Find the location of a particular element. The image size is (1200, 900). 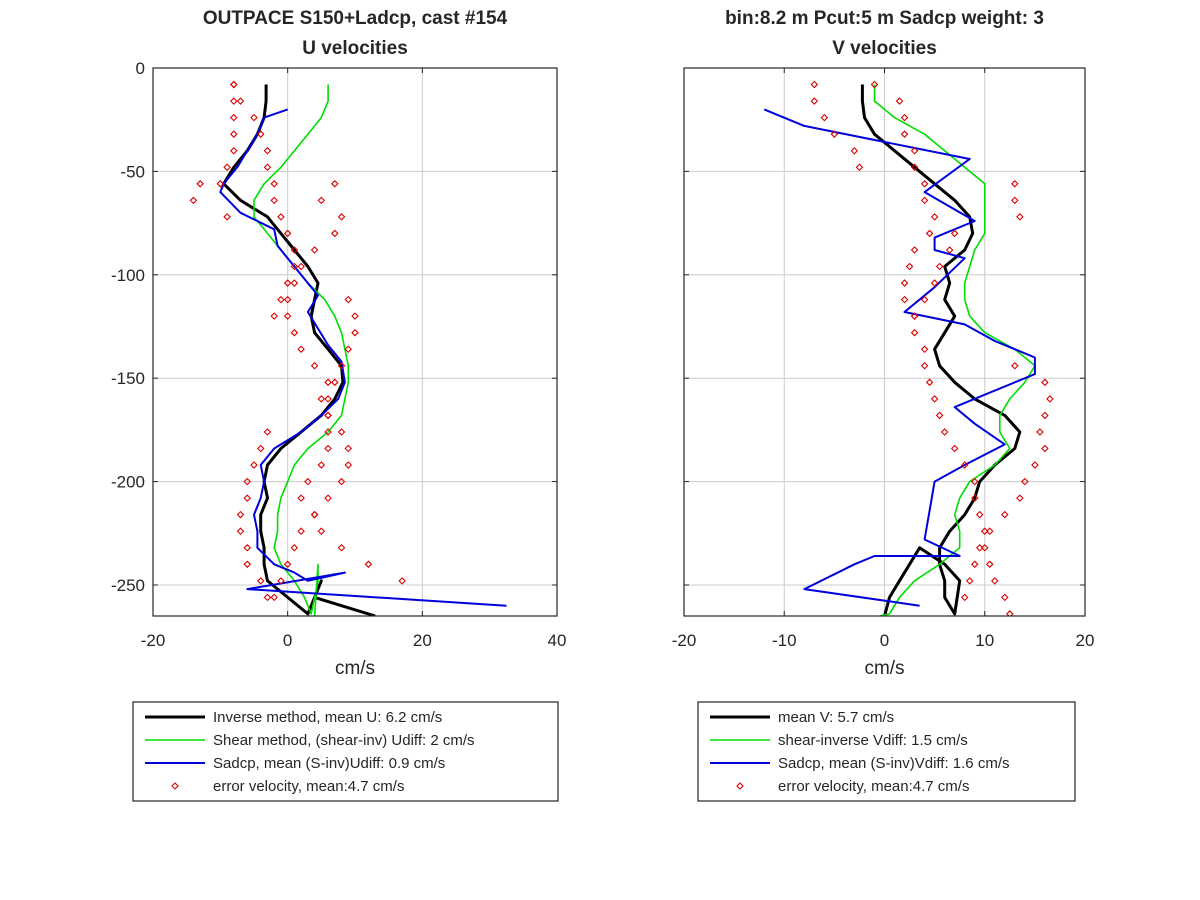

legend-label: shear-inverse Vdiff: 1.5 cm/s is located at coordinates (873, 740).